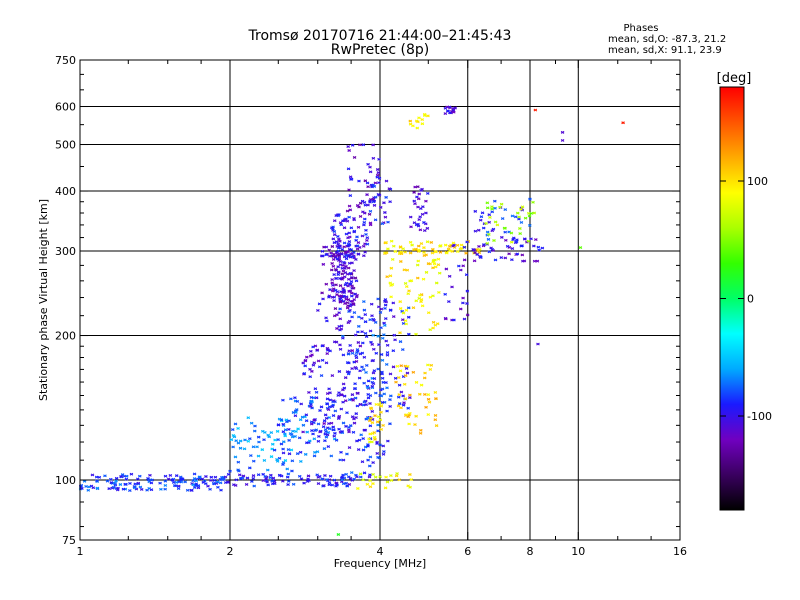 The width and height of the screenshot is (800, 600). Describe the element at coordinates (65, 251) in the screenshot. I see `y-tick-label: 300` at that location.